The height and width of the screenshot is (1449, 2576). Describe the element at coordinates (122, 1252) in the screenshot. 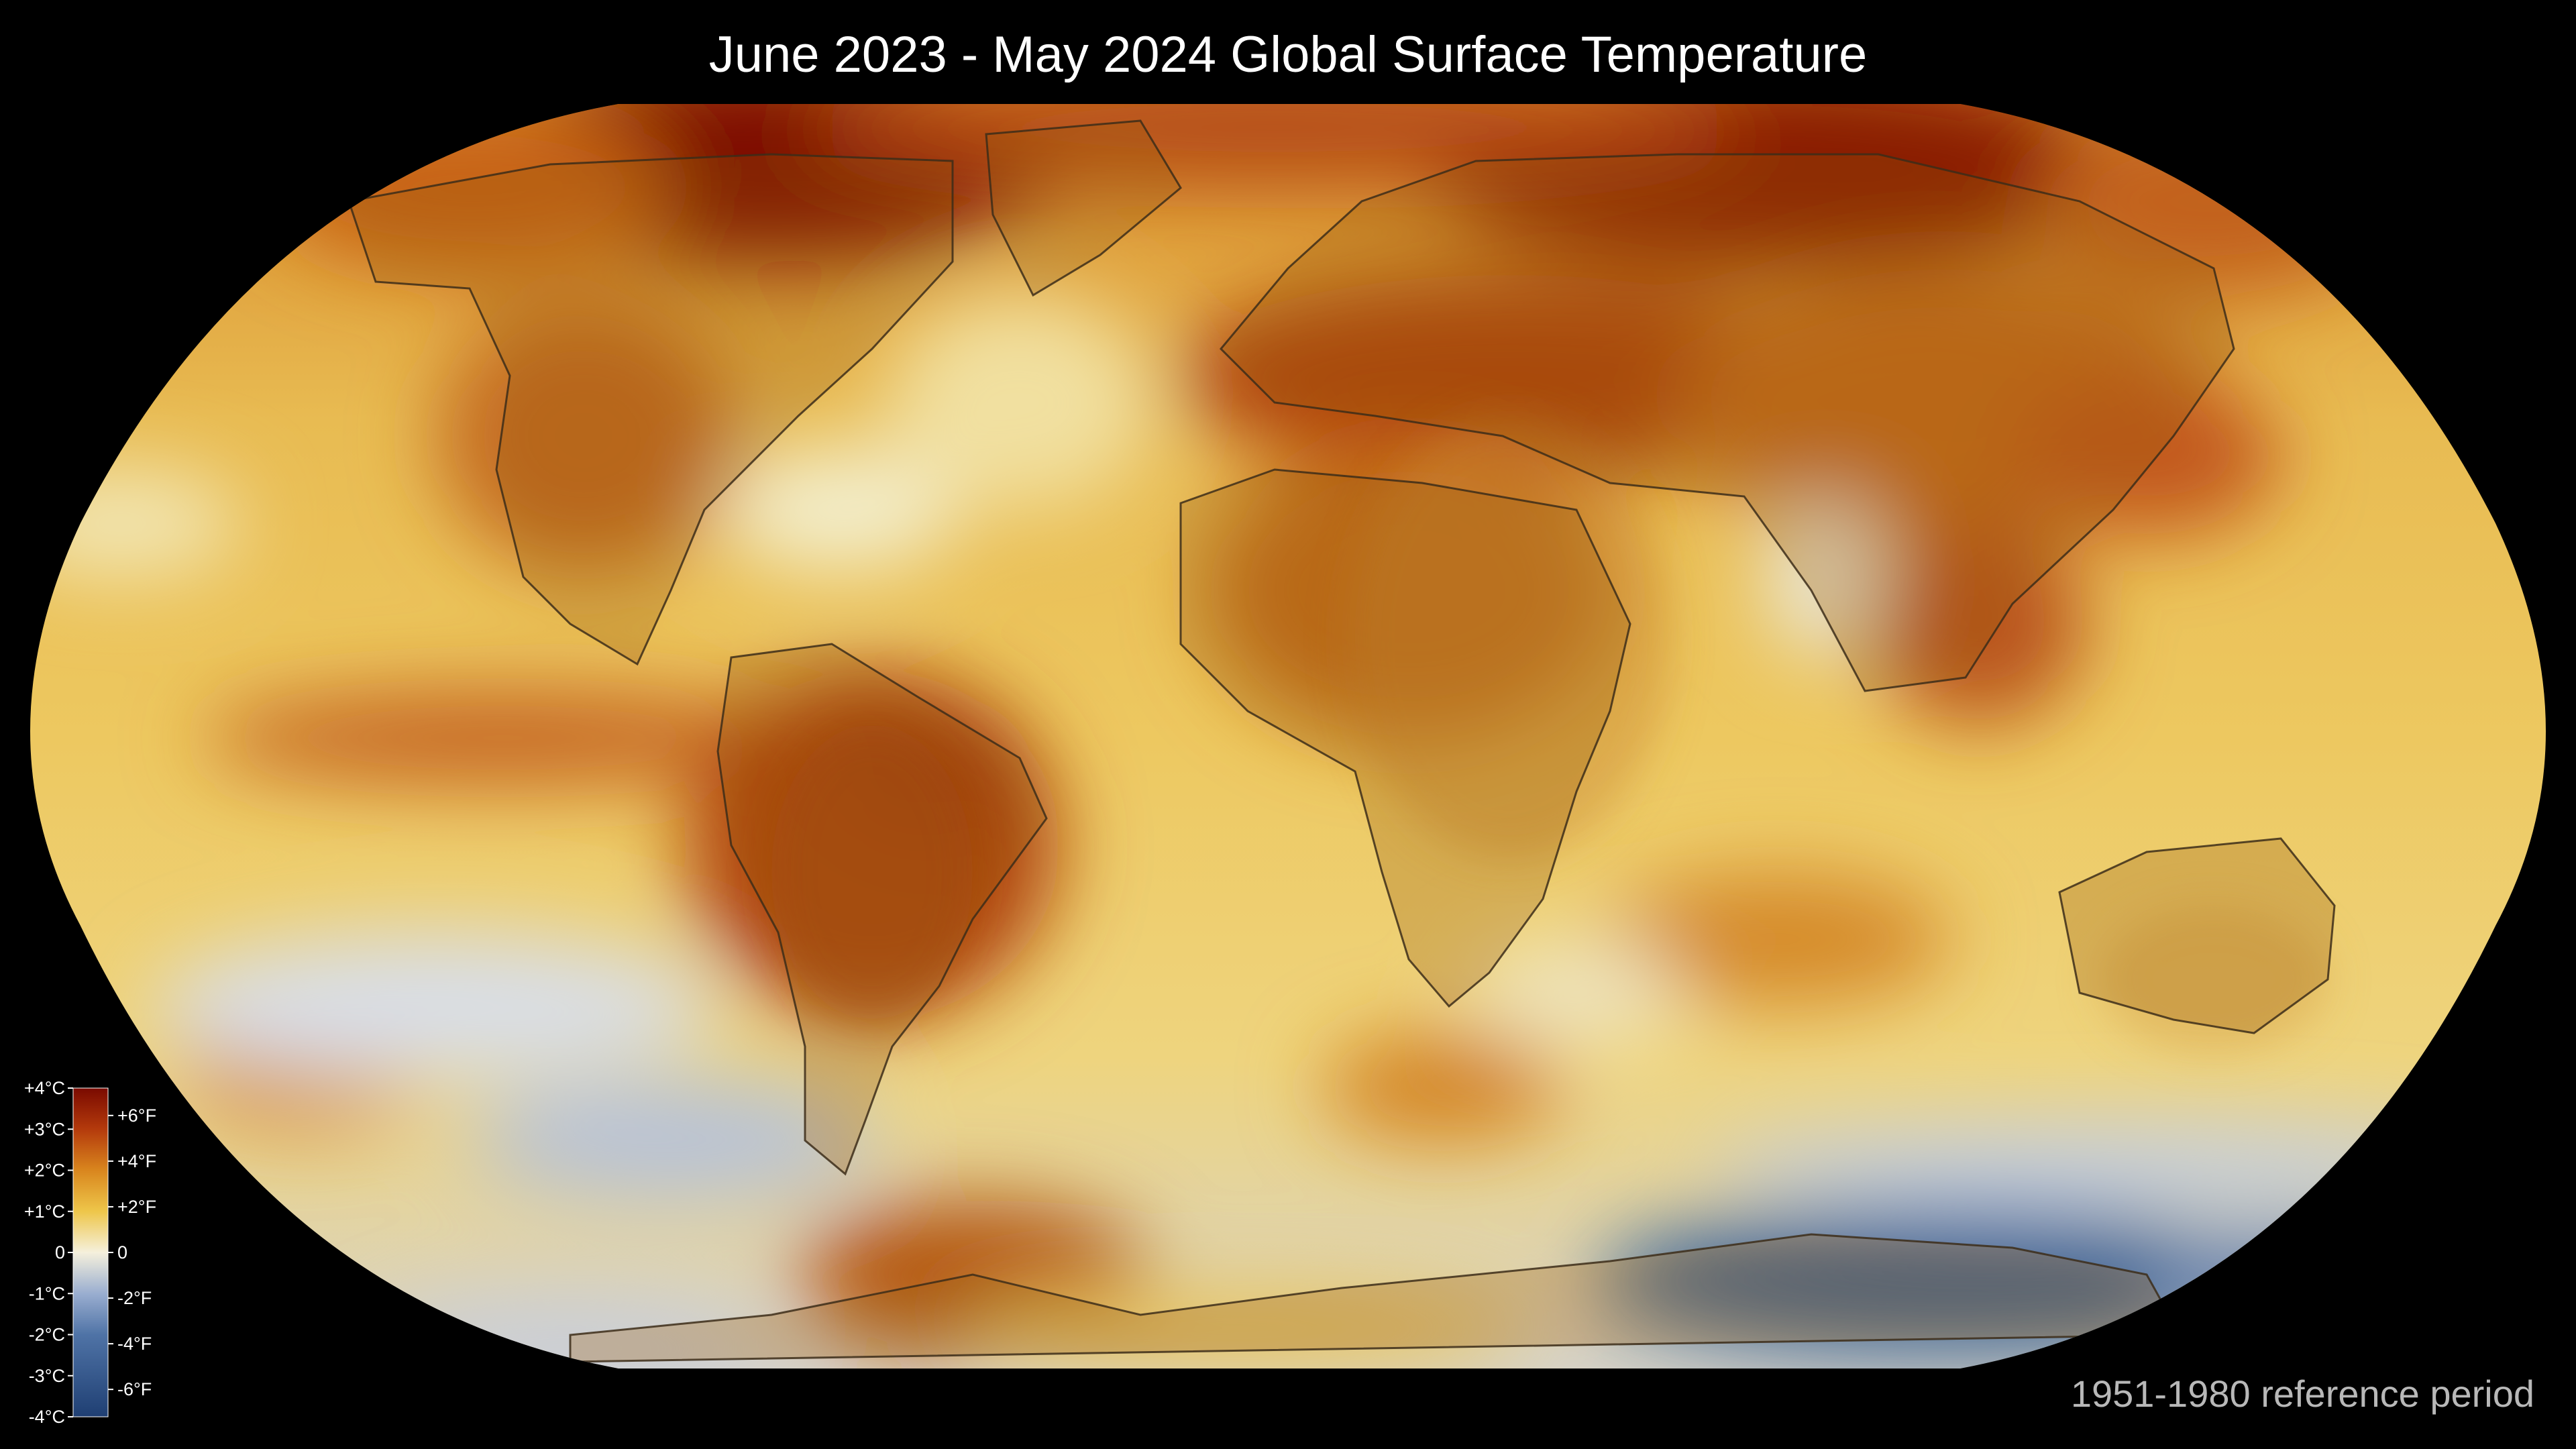

I see `fahrenheit-tick-label: 0` at that location.